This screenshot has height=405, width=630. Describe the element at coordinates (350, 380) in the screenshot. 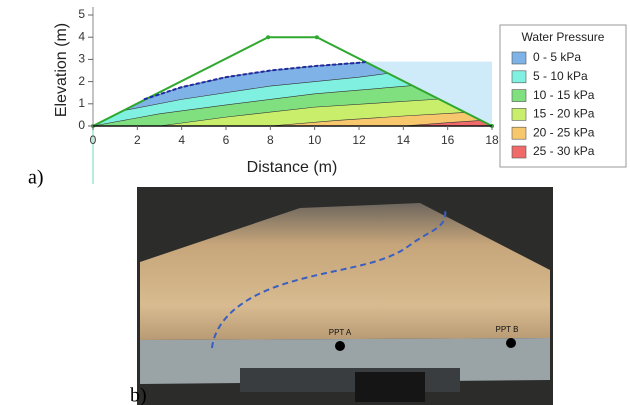

I see `rail` at that location.